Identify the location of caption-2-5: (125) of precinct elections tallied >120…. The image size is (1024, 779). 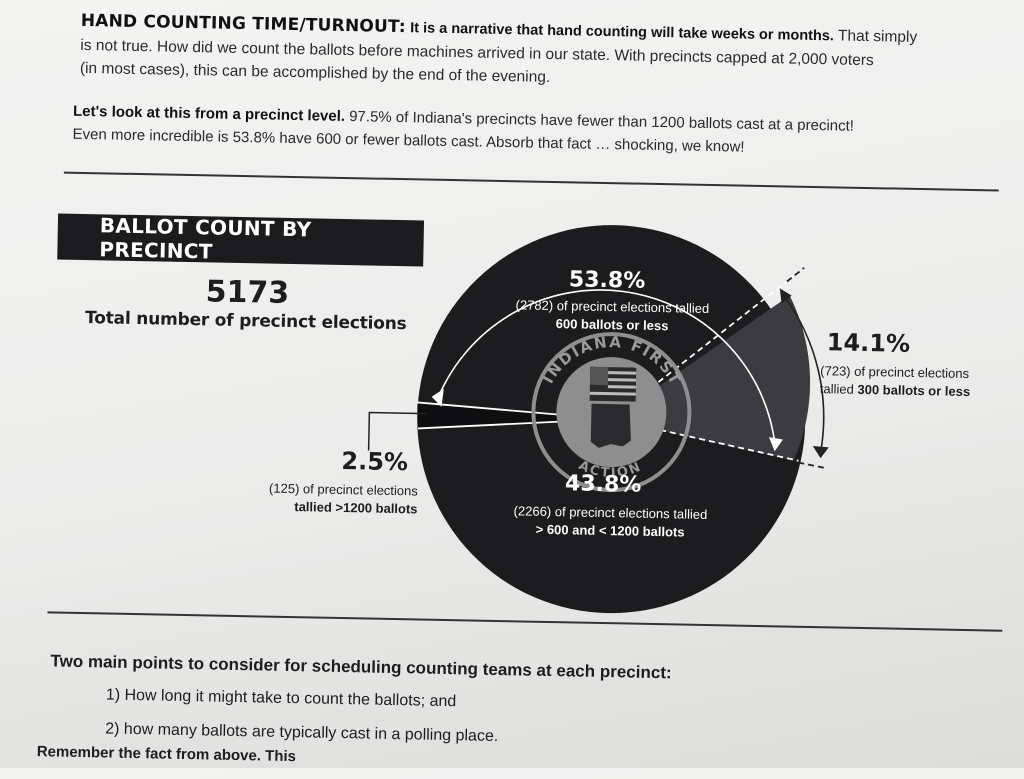
(332, 498).